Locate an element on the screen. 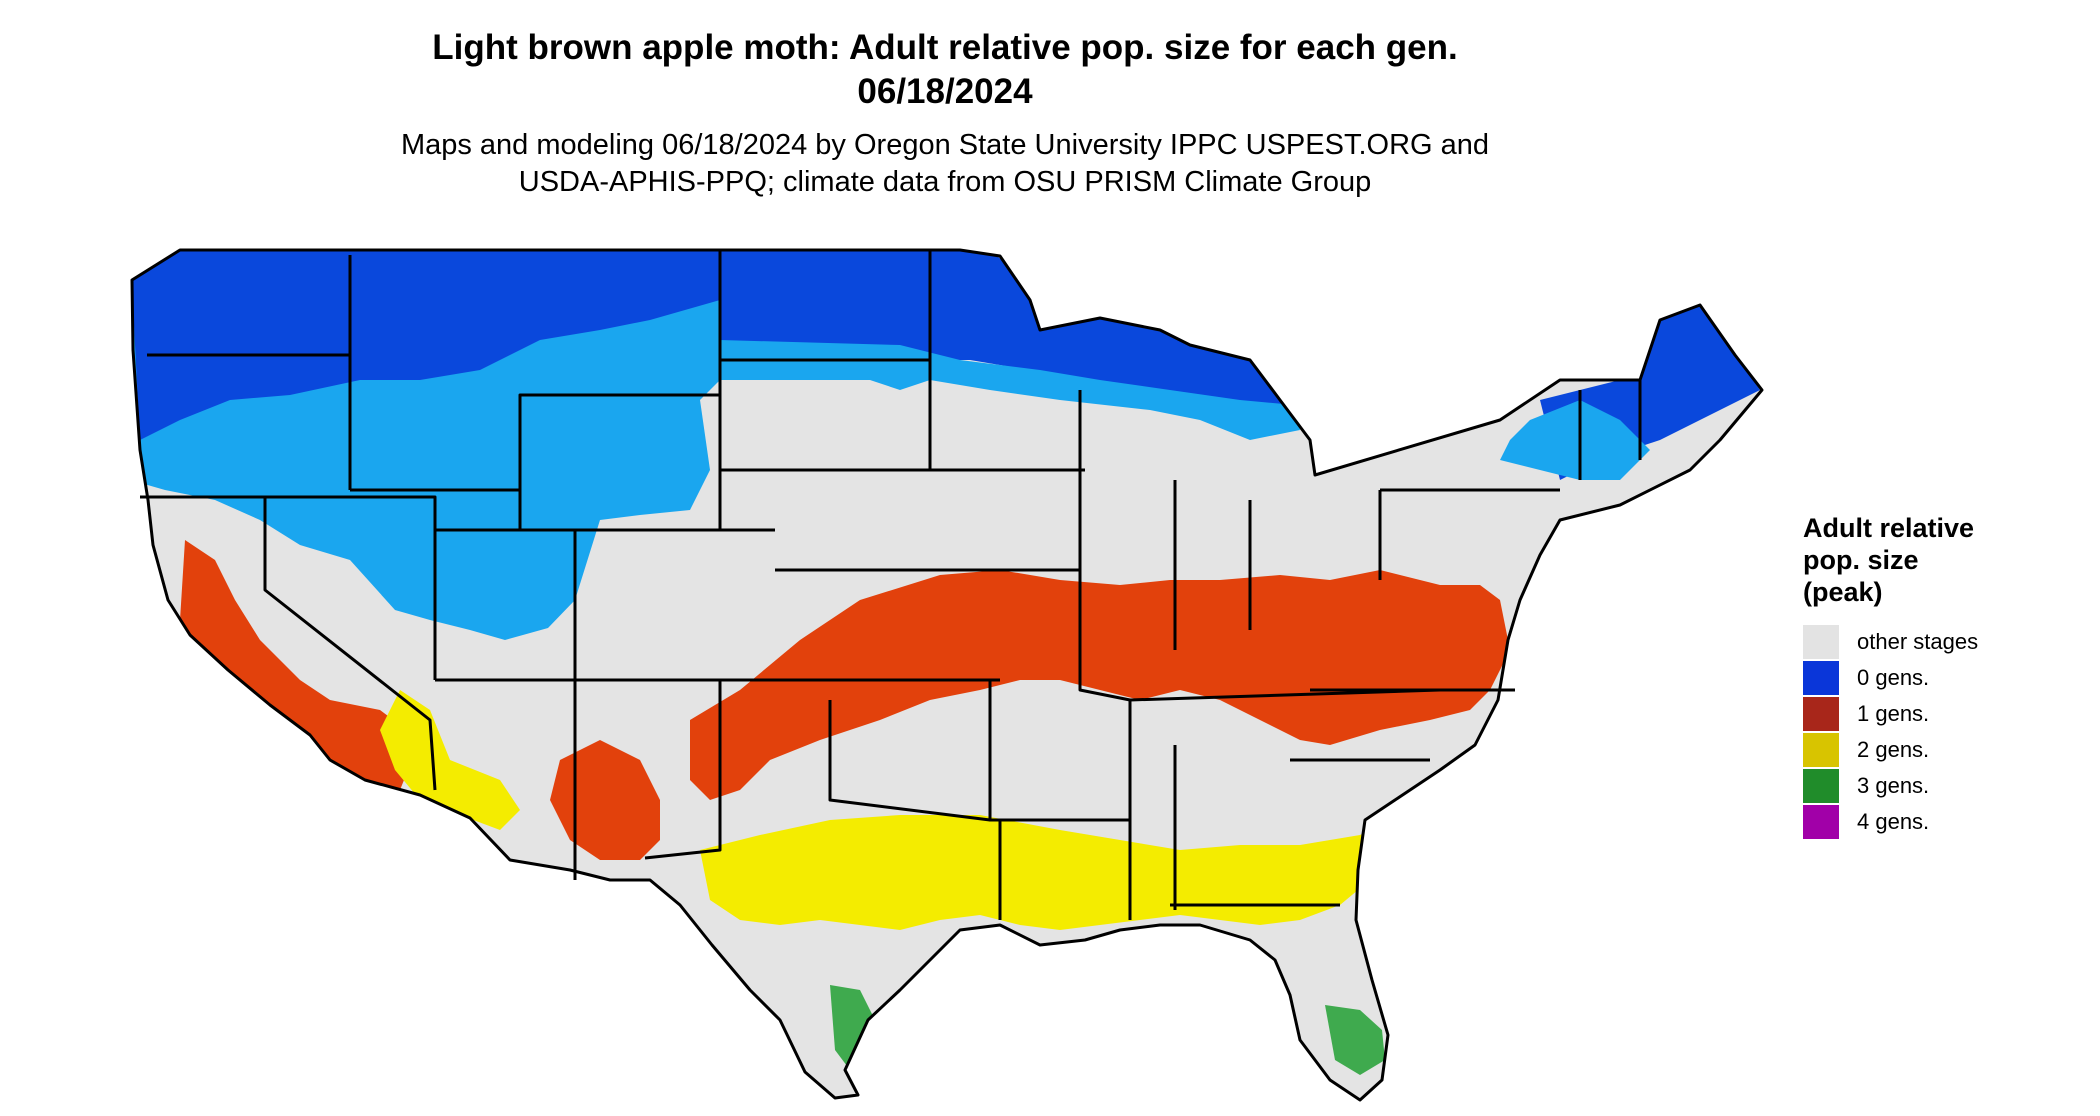 The width and height of the screenshot is (2100, 1116). zone-1-gens-california is located at coordinates (300, 665).